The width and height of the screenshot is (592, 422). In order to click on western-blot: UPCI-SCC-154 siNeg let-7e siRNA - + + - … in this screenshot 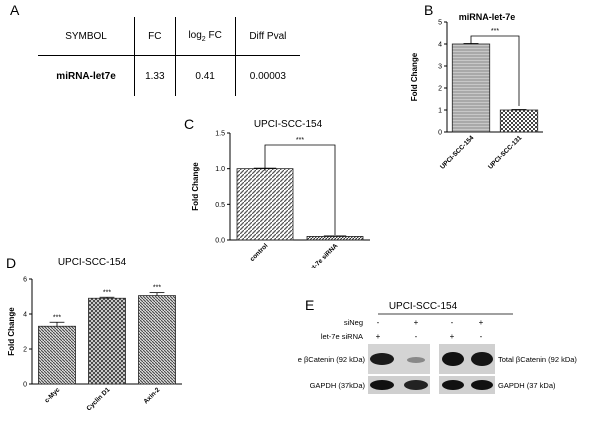, I will do `click(437, 347)`.